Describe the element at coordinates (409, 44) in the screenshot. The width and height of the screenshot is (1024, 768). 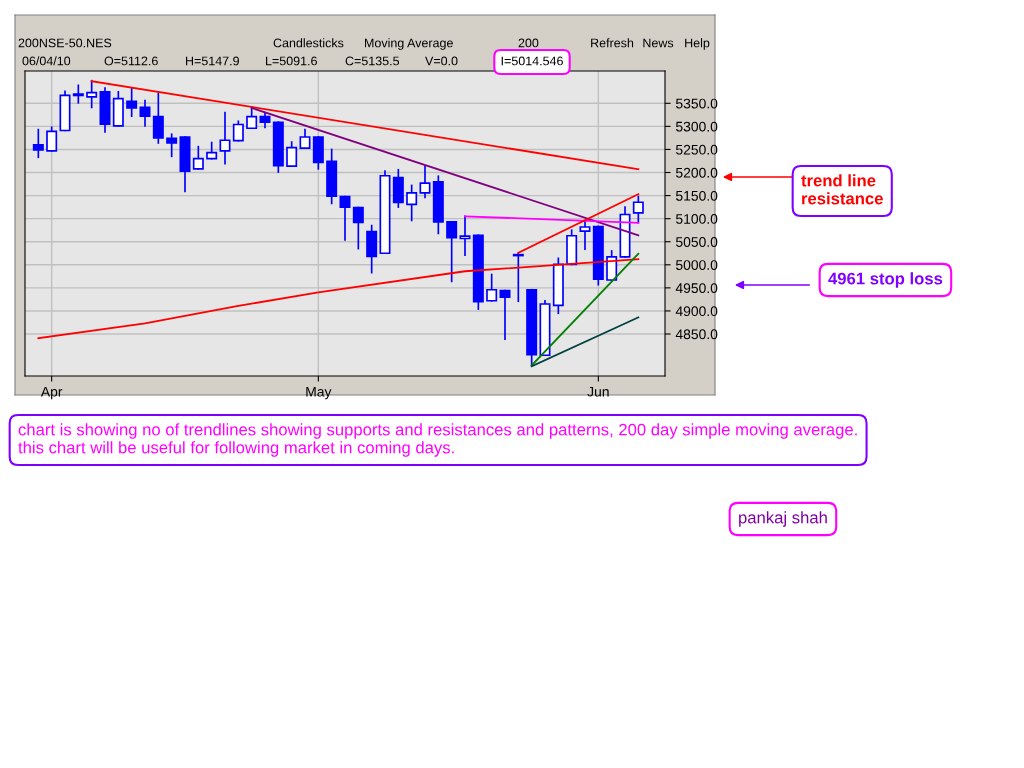
I see `text: Moving Average` at that location.